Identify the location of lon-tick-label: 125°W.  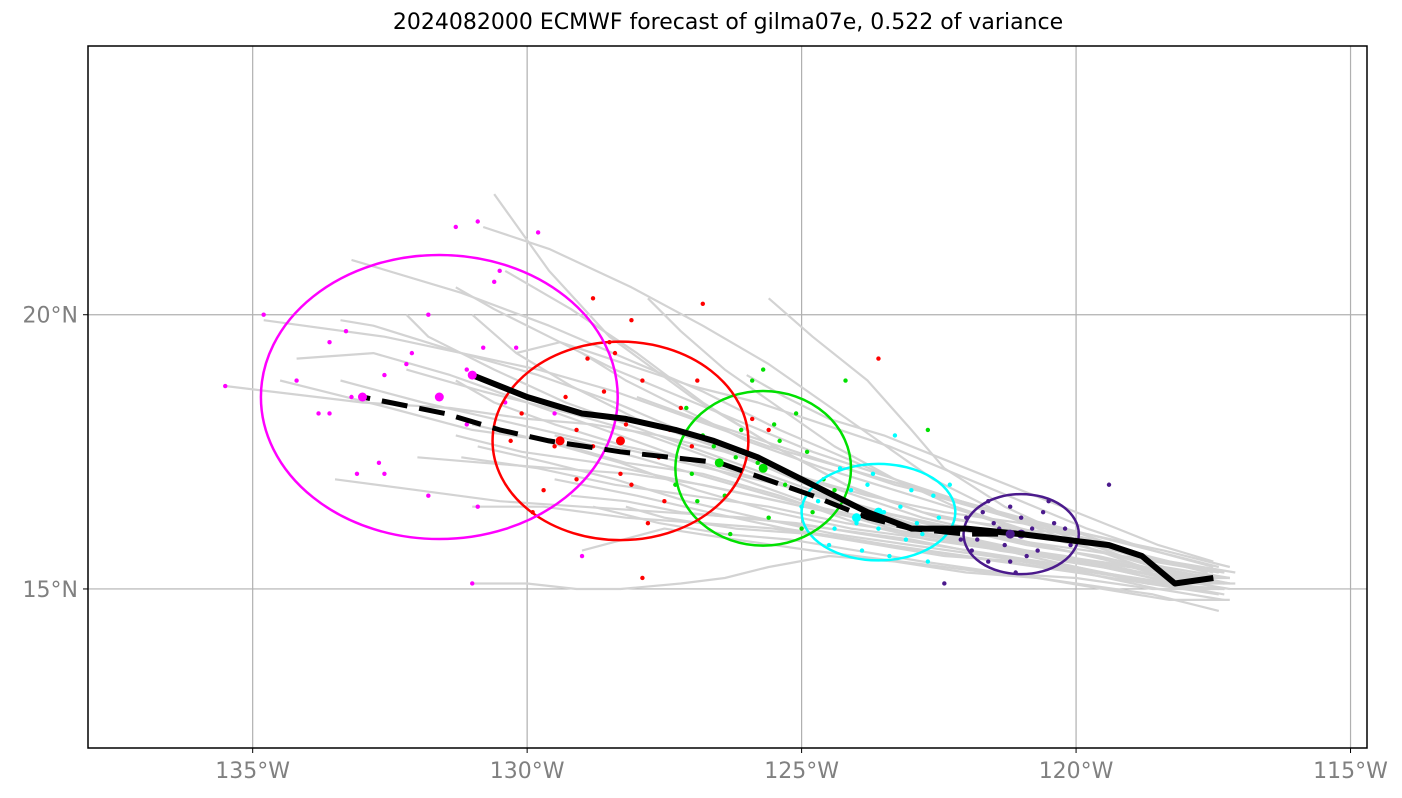
(801, 771).